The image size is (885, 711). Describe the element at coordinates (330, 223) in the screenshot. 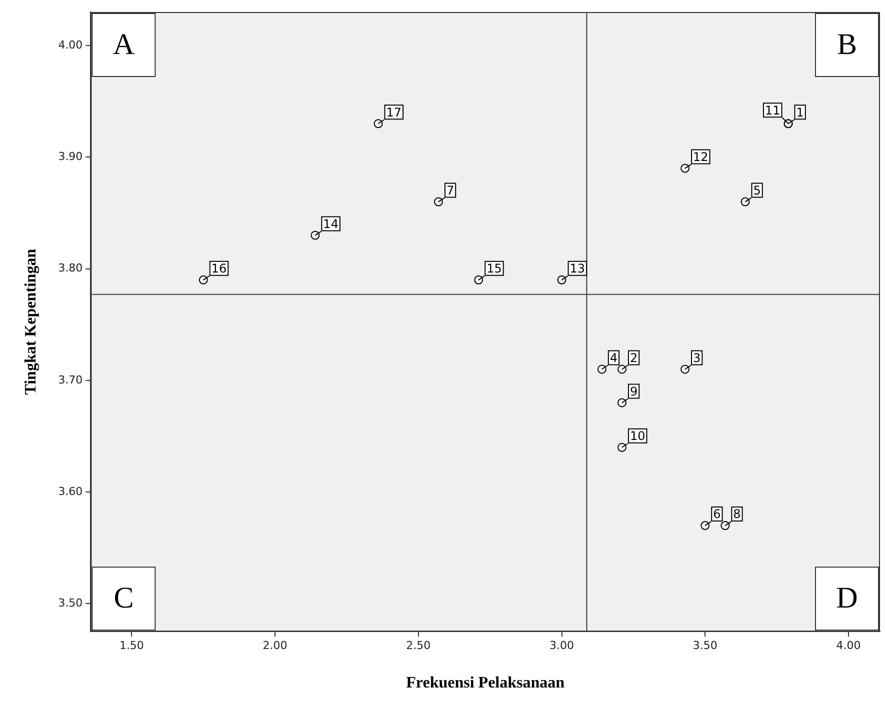

I see `annotation: 14` at that location.